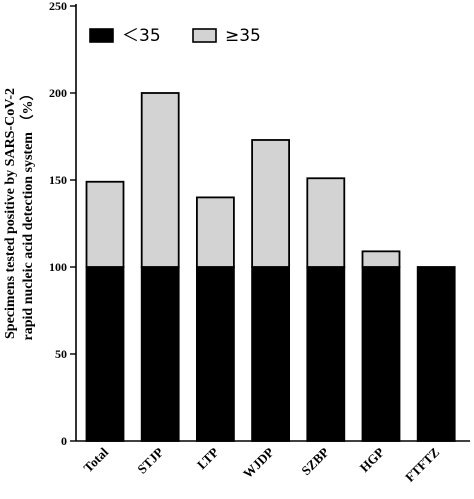 This screenshot has height=499, width=474. What do you see at coordinates (150, 460) in the screenshot?
I see `x-category-label: STJP` at bounding box center [150, 460].